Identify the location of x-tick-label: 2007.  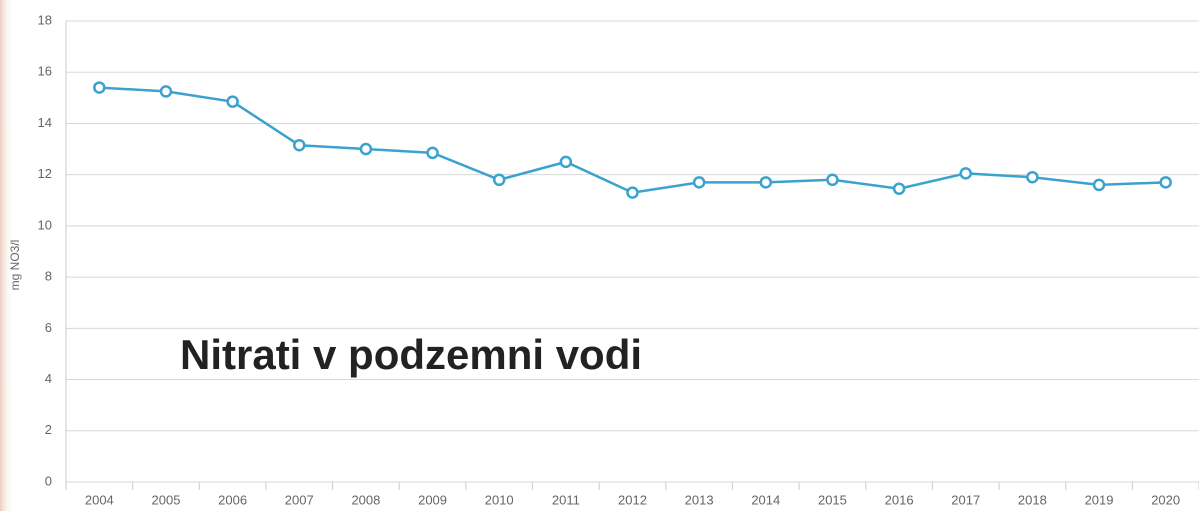
(299, 499).